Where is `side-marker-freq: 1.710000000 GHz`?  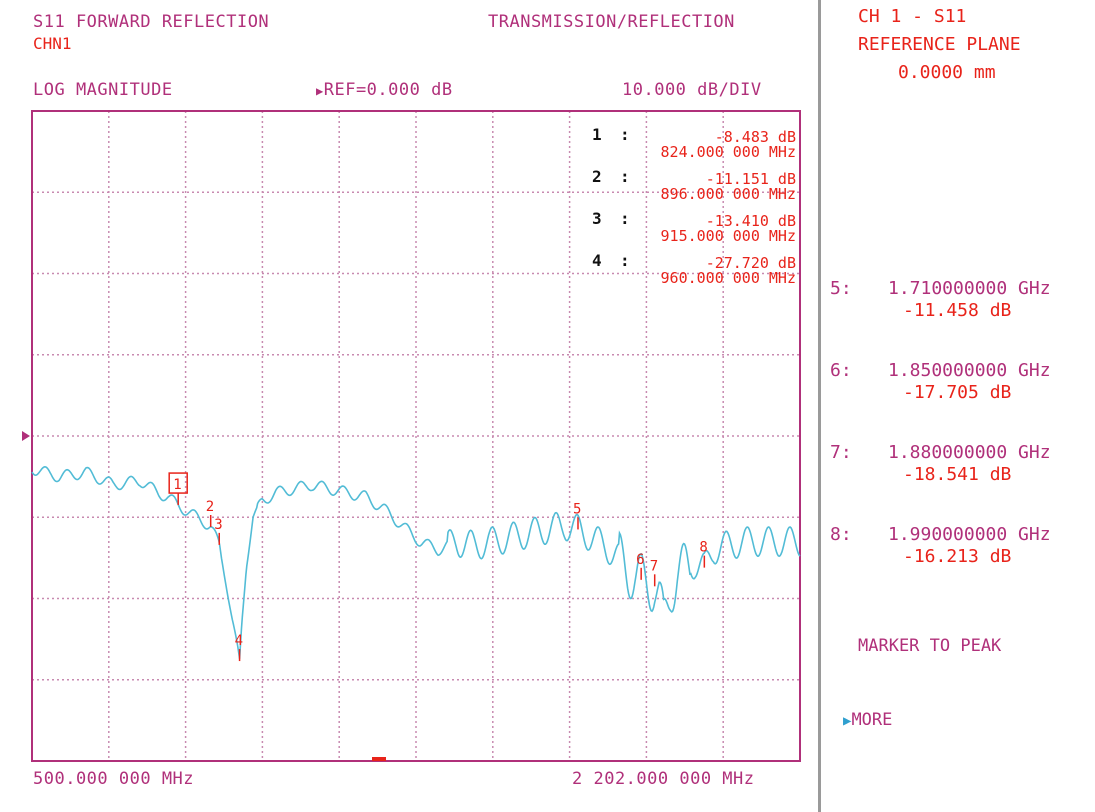 side-marker-freq: 1.710000000 GHz is located at coordinates (969, 288).